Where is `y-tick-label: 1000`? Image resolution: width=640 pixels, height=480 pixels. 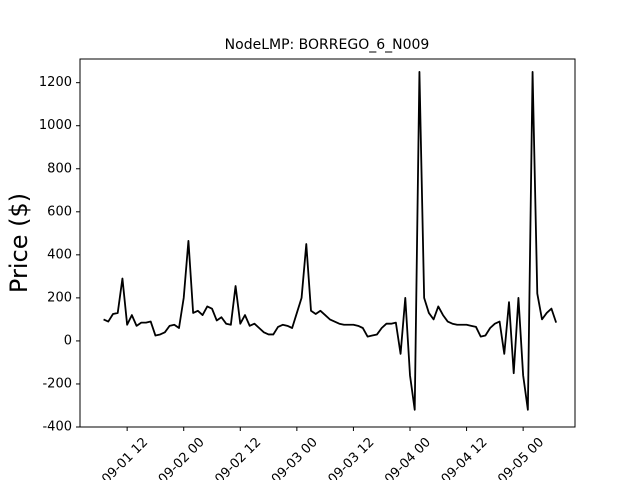 y-tick-label: 1000 is located at coordinates (55, 125).